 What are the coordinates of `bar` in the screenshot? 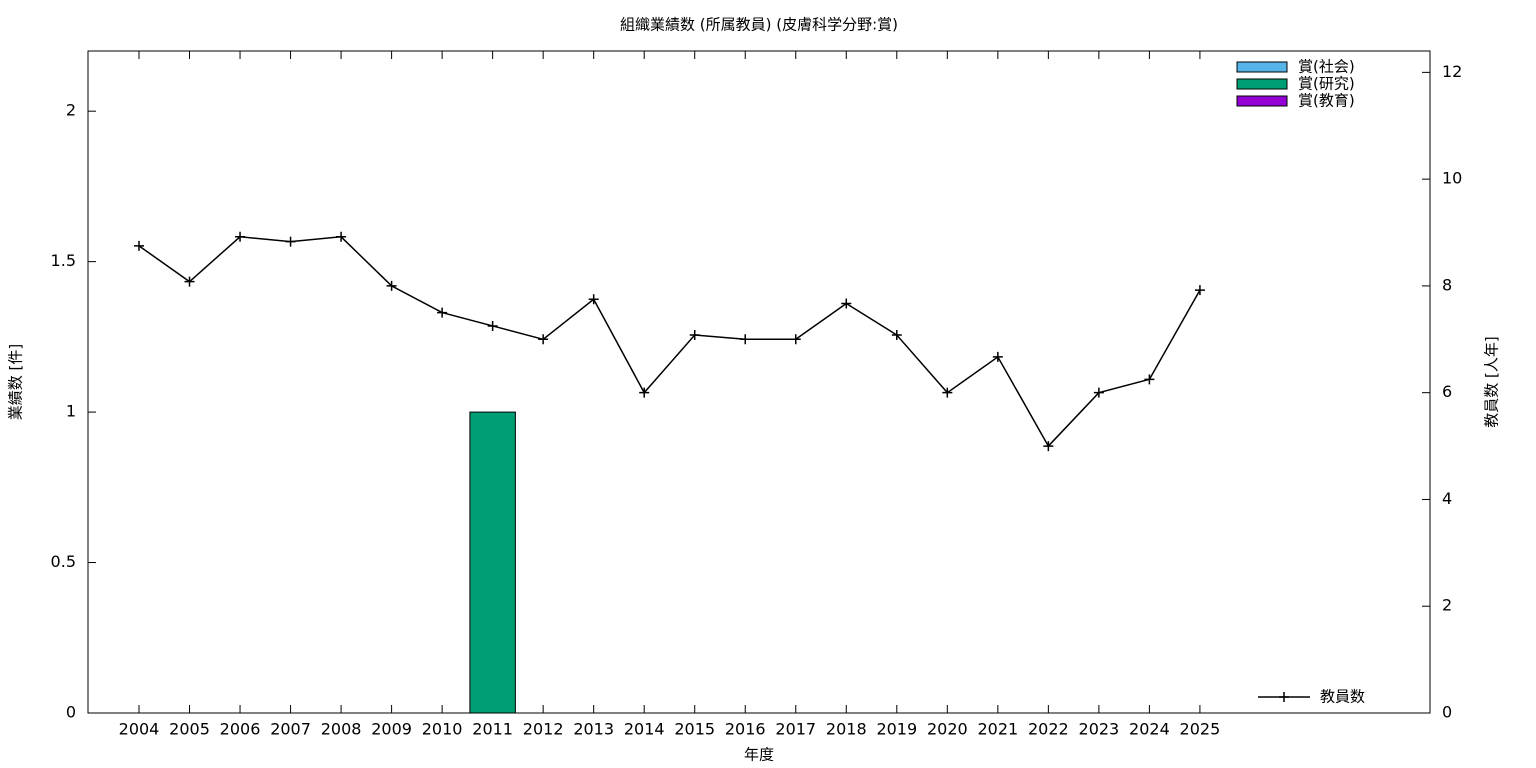 It's located at (492, 562).